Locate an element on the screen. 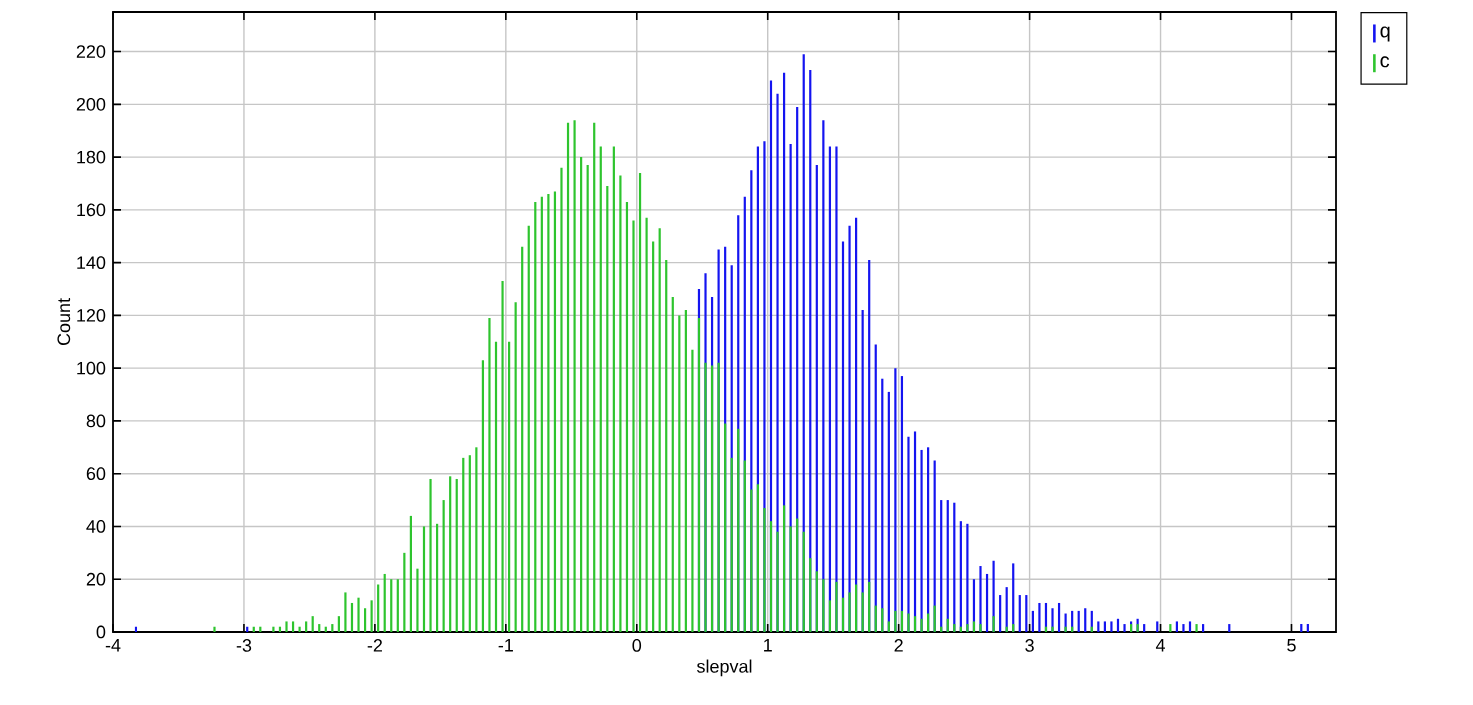 The width and height of the screenshot is (1473, 705). legend-label: q is located at coordinates (1385, 34).